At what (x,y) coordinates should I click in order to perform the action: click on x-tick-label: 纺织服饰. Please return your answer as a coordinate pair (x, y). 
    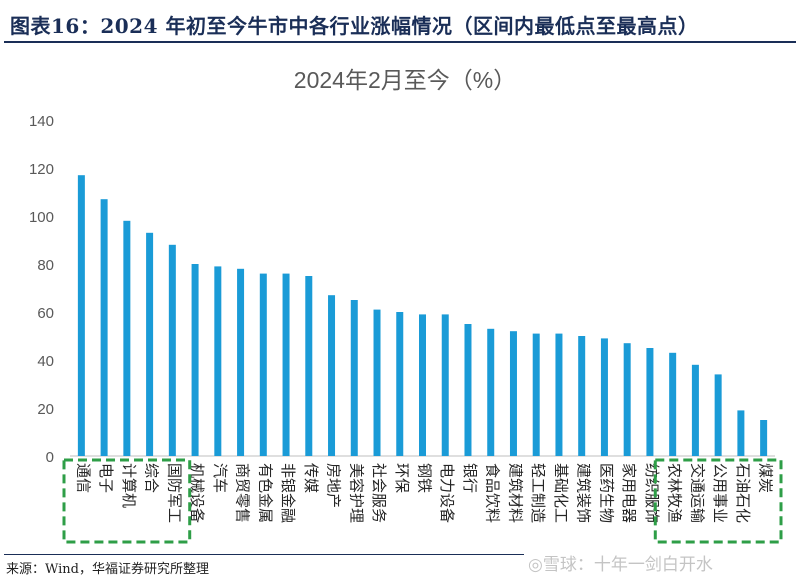
    Looking at the image, I should click on (652, 493).